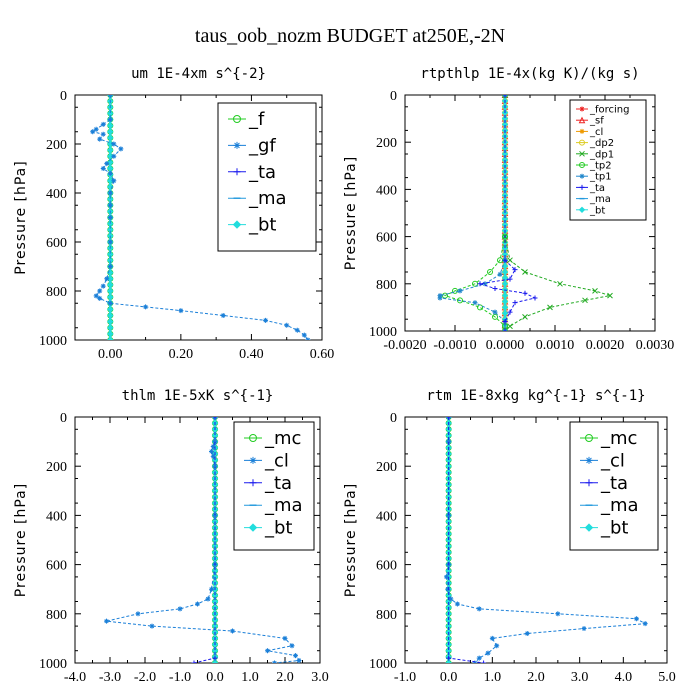 The height and width of the screenshot is (700, 700). I want to click on x-tick-label: 3.0, so click(580, 677).